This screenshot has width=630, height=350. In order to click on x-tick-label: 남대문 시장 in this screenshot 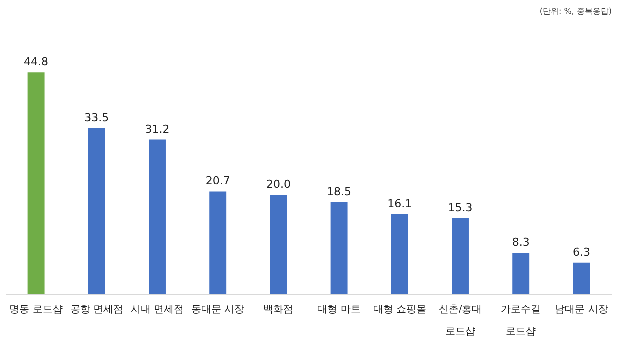, I will do `click(581, 310)`.